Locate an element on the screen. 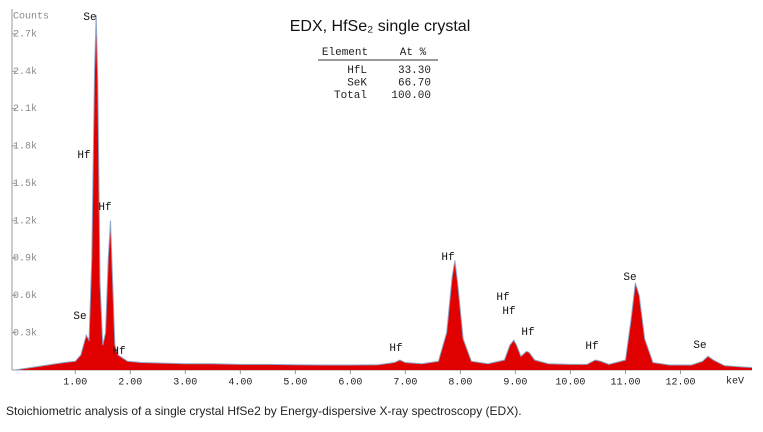  x-tick-label: 11.00 is located at coordinates (625, 383).